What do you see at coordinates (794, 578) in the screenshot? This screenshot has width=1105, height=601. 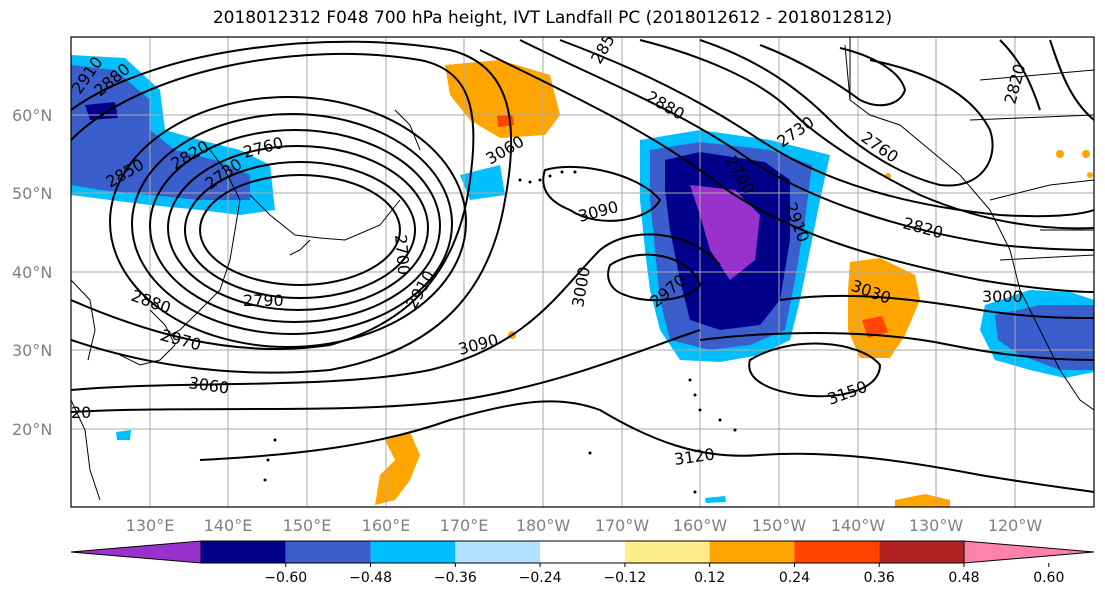 I see `colorbar-tick-label: 0.24` at bounding box center [794, 578].